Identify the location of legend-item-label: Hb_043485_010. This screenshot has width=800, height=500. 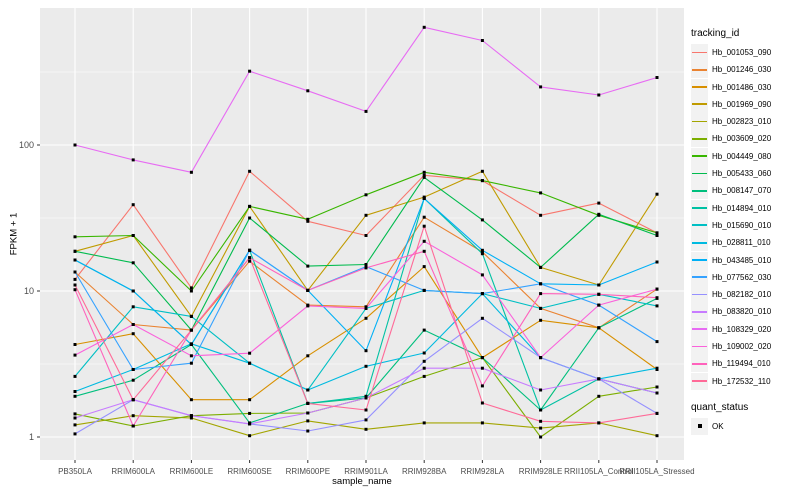
(742, 260).